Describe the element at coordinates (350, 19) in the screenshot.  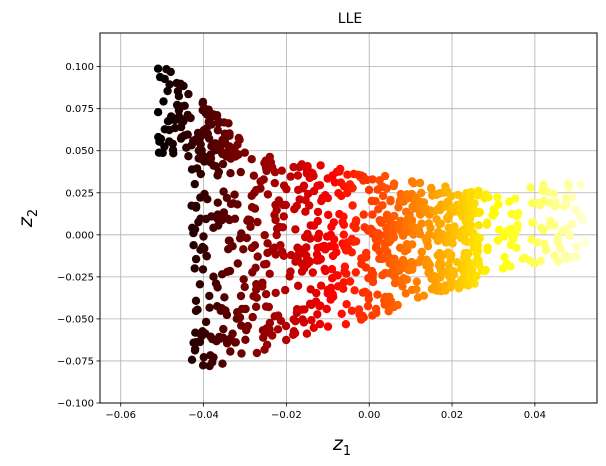
I see `chart-title: LLE` at that location.